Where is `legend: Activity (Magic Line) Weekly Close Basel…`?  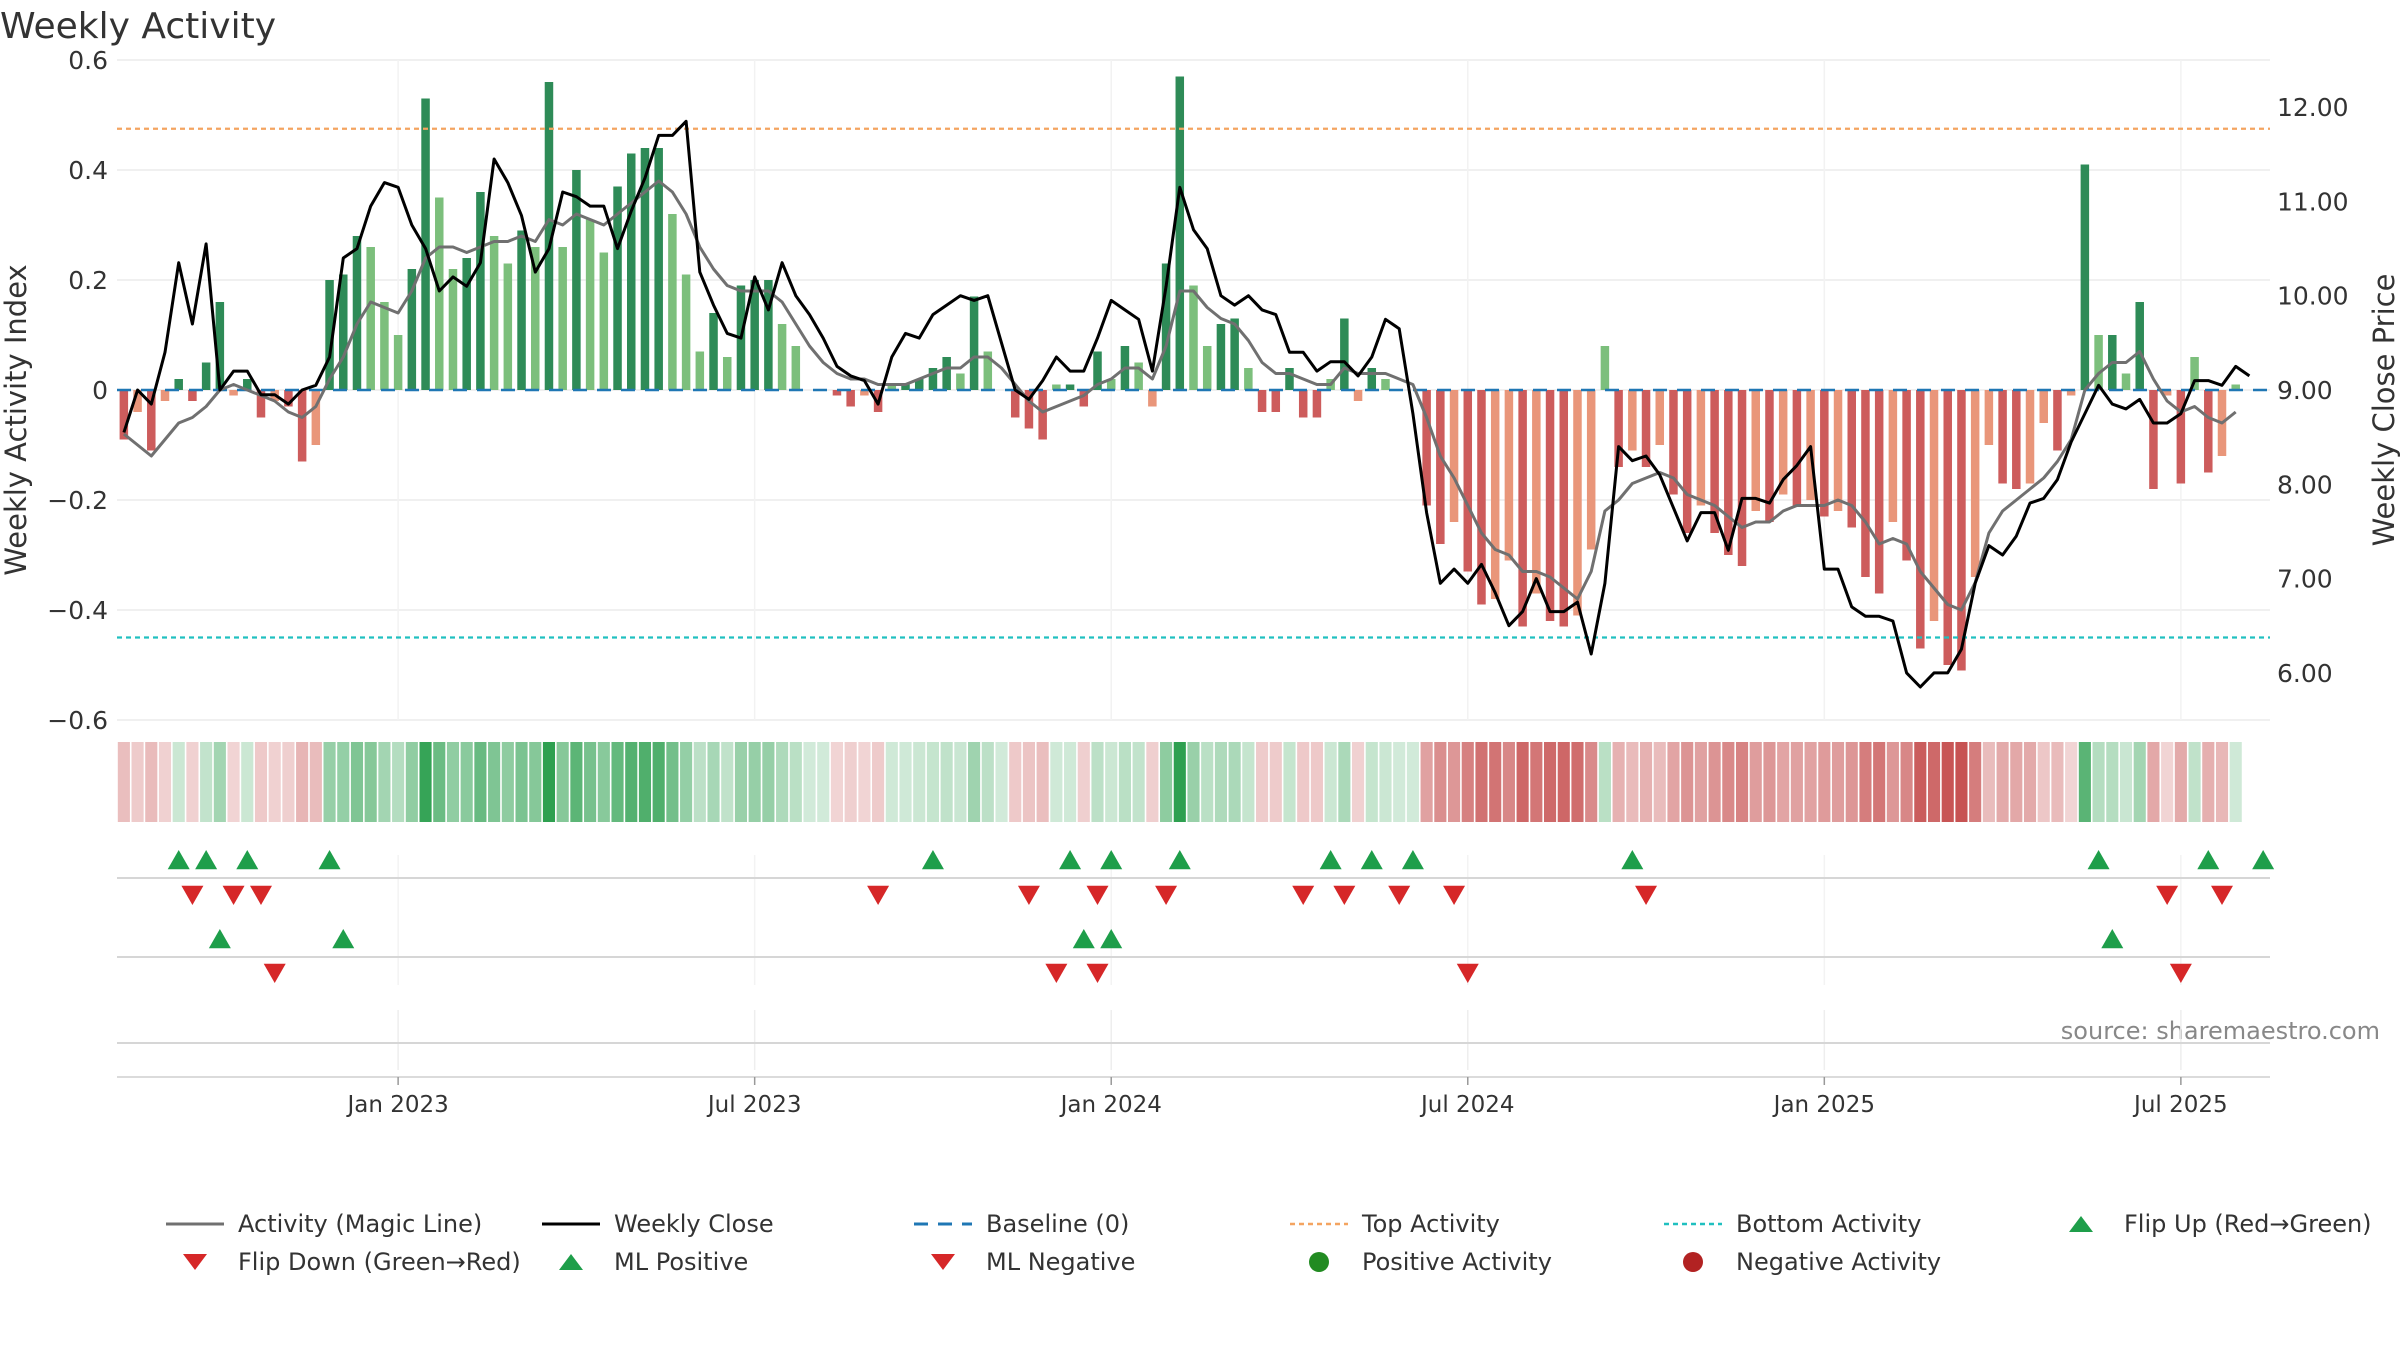
legend: Activity (Magic Line) Weekly Close Basel… is located at coordinates (1275, 1240).